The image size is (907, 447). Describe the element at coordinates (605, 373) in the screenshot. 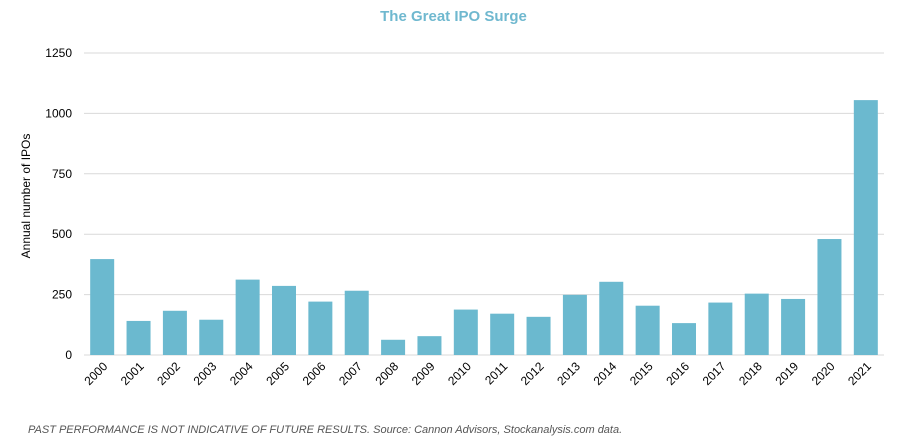

I see `x-tick-label: 2014` at that location.